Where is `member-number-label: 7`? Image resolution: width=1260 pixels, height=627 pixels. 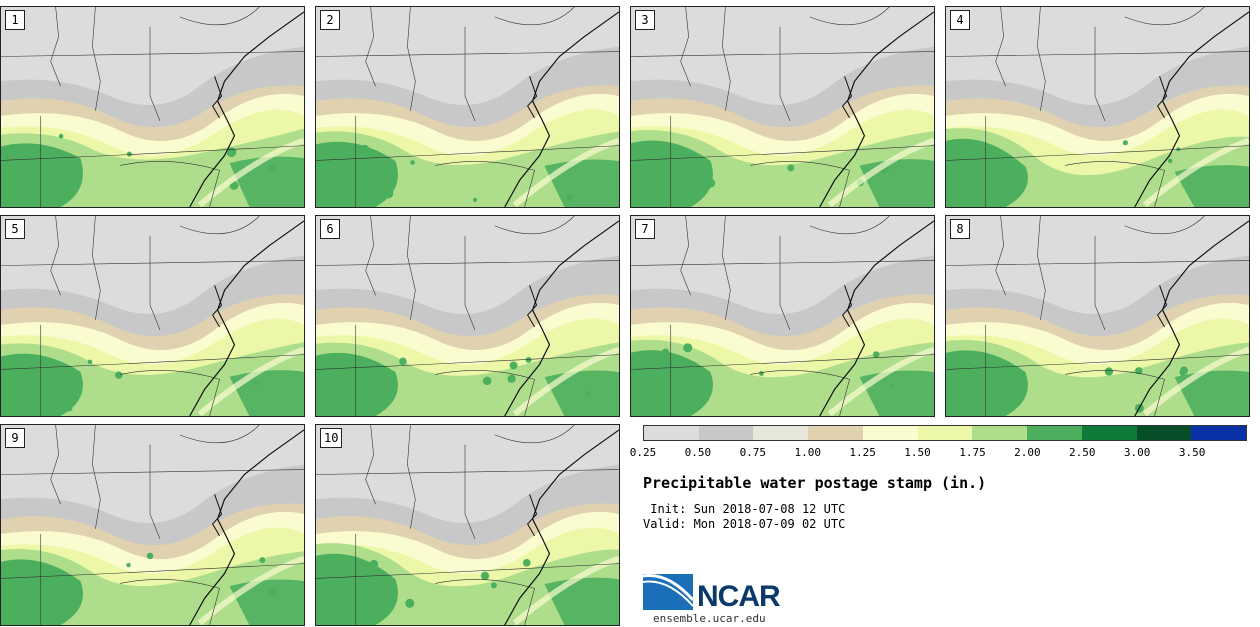 member-number-label: 7 is located at coordinates (645, 229).